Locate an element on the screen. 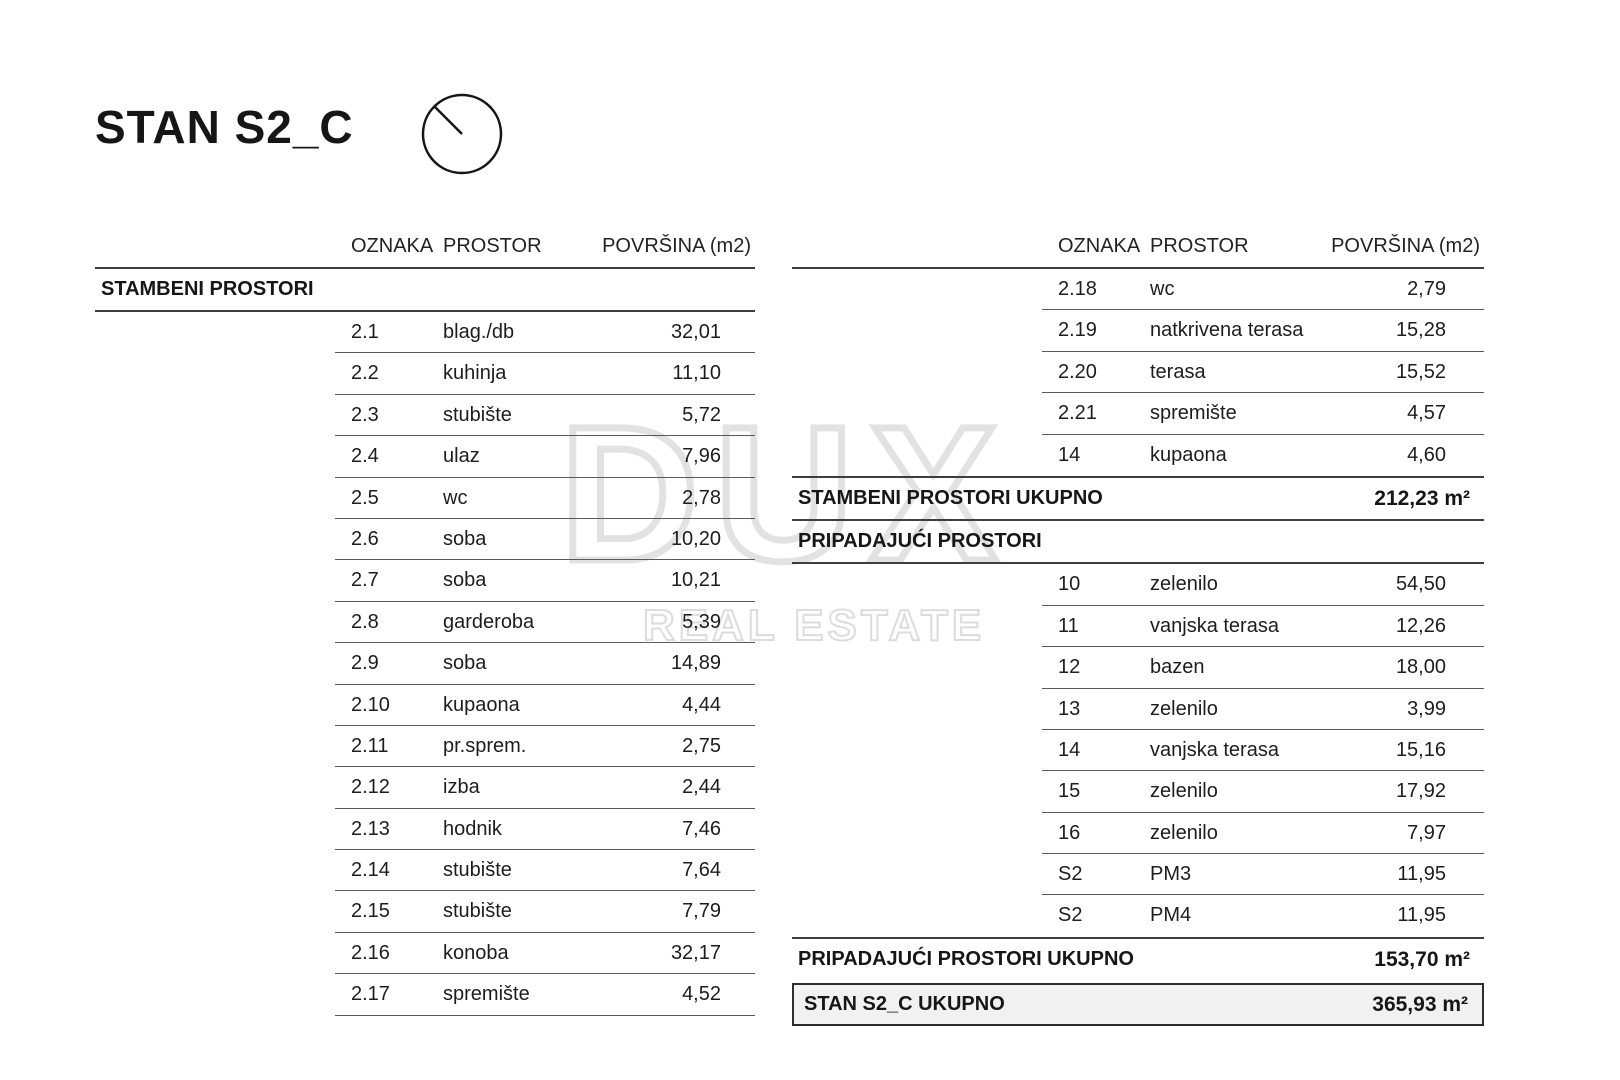 This screenshot has width=1620, height=1080. cell-prostor: ulaz is located at coordinates (515, 457).